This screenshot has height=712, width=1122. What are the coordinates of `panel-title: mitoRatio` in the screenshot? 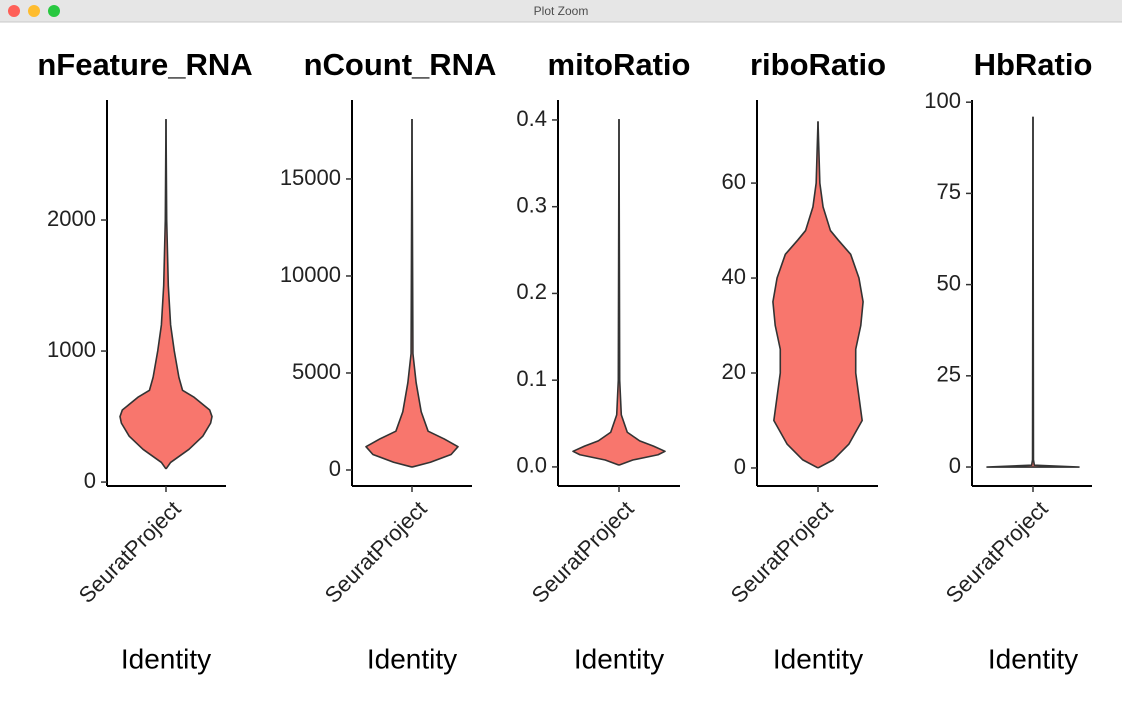 It's located at (619, 64).